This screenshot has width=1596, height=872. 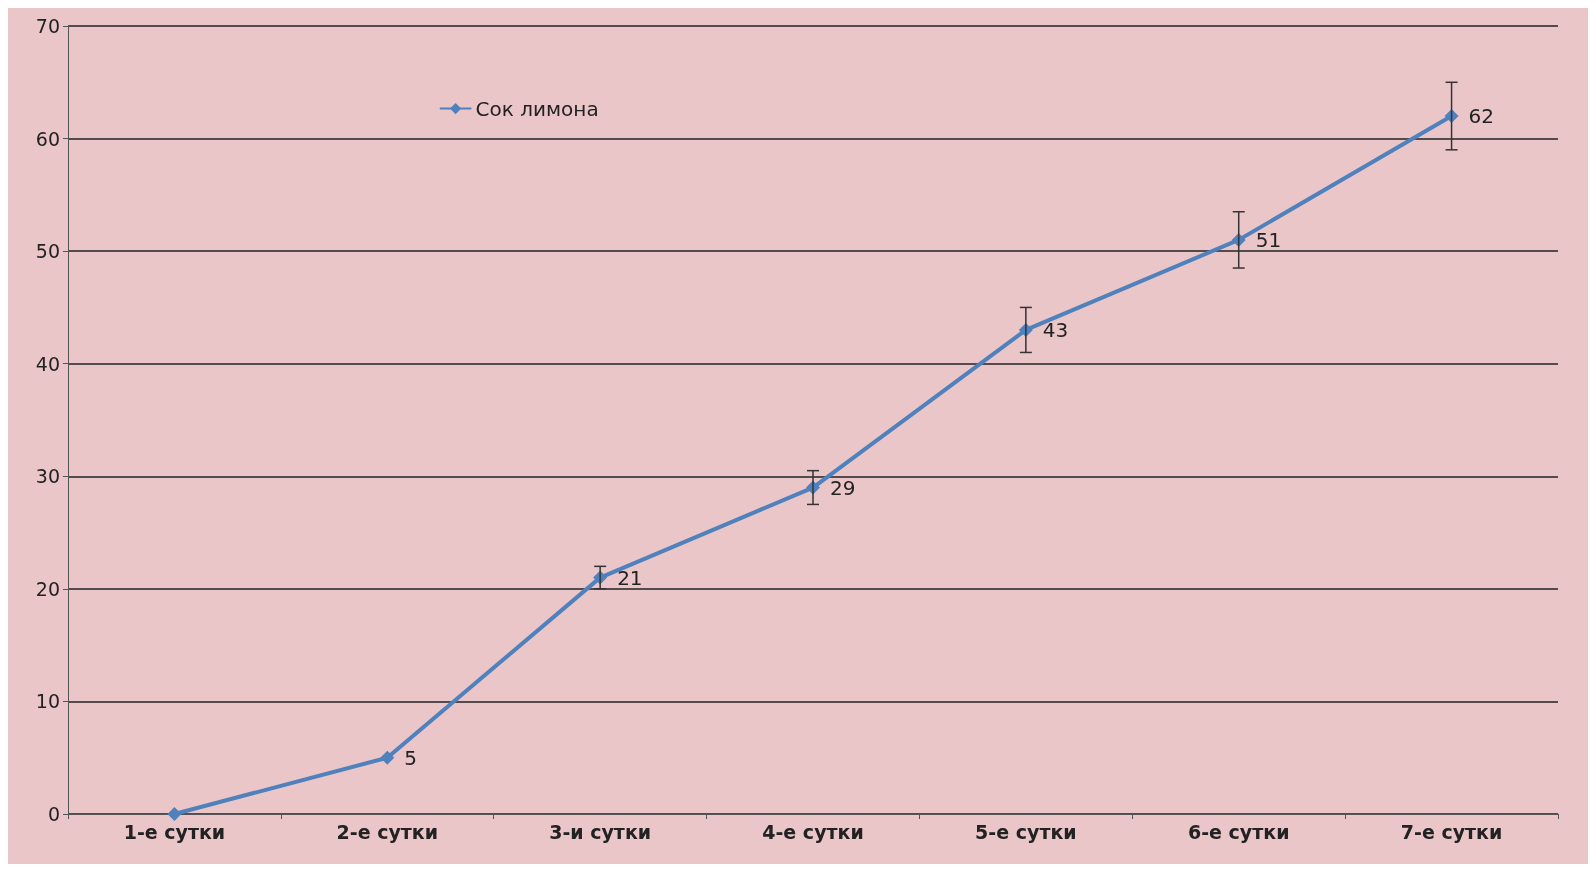 What do you see at coordinates (630, 577) in the screenshot?
I see `data-label: 21` at bounding box center [630, 577].